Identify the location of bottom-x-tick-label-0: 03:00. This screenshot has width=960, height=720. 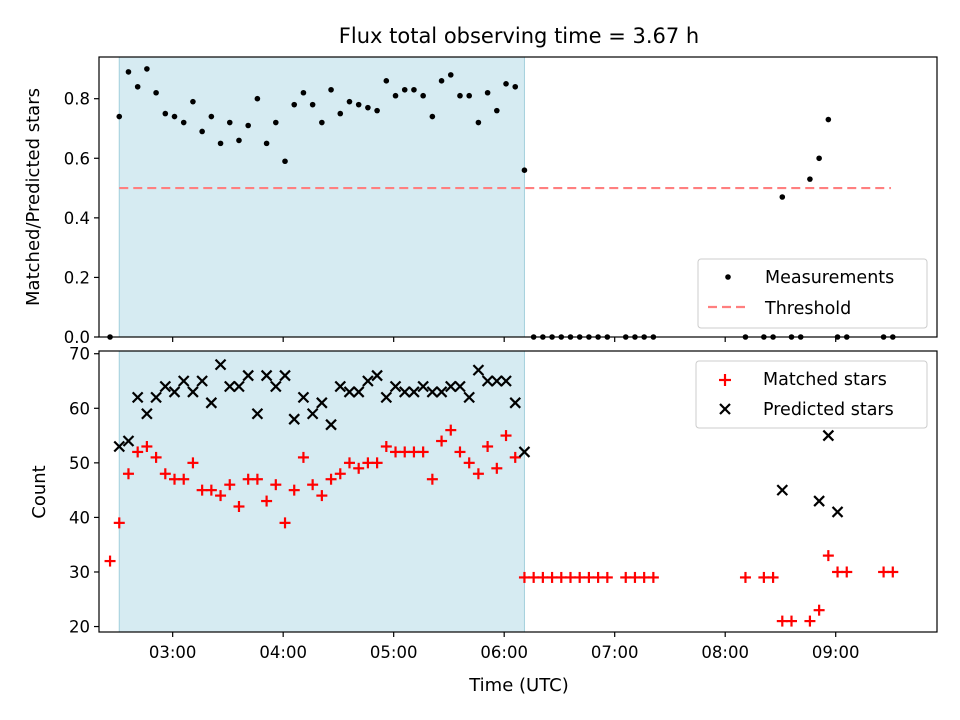
(173, 652).